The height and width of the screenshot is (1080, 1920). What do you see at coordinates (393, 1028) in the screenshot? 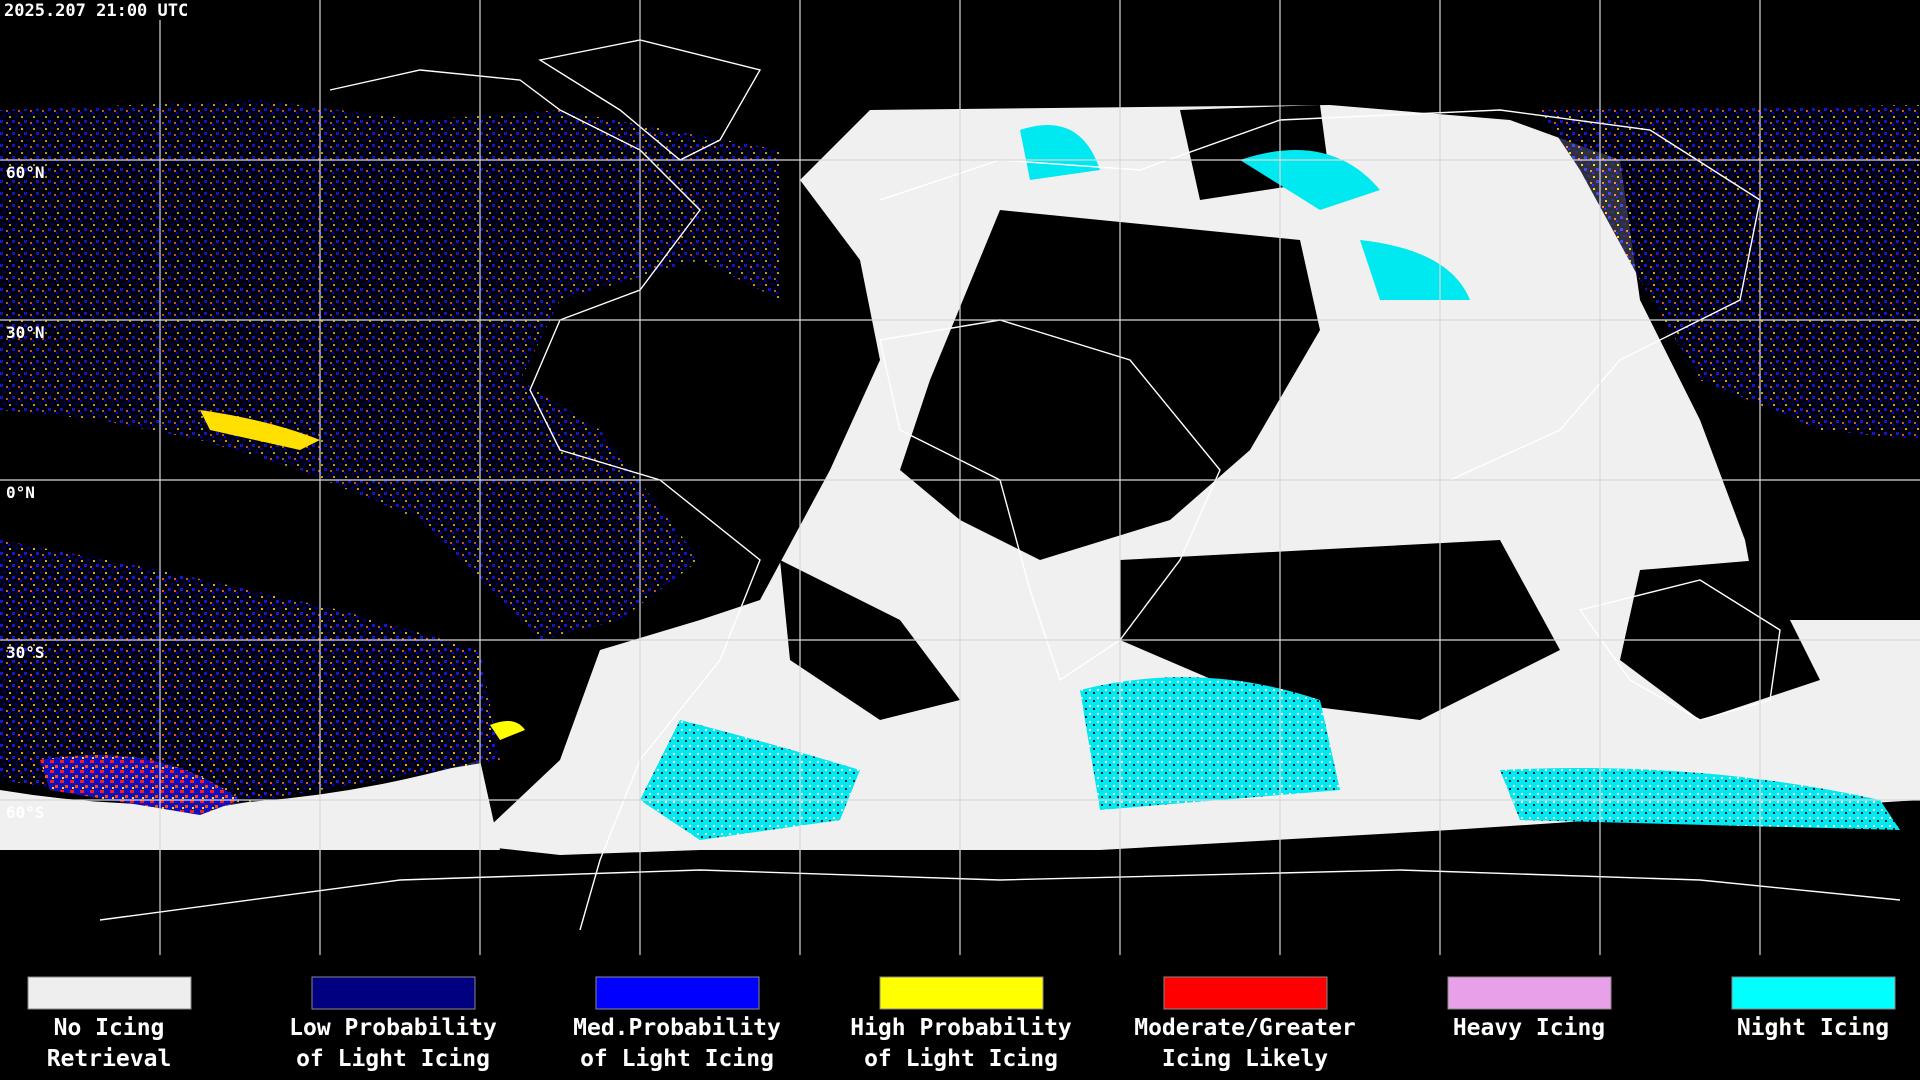
I see `legend-label: Low Probability` at bounding box center [393, 1028].